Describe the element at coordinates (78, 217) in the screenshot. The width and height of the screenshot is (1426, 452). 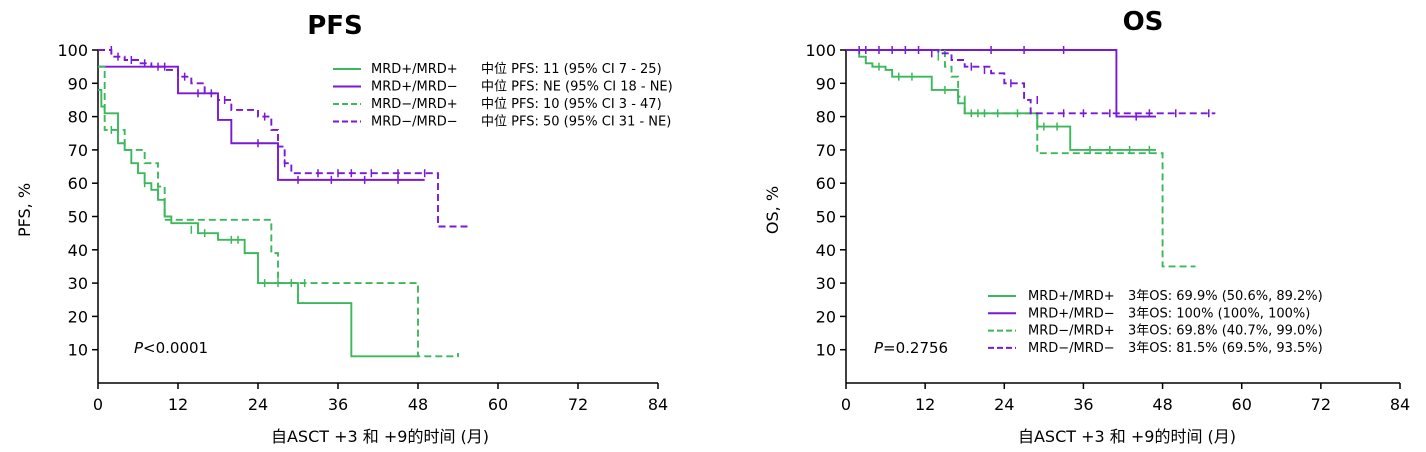
I see `pfs-y-tick-label: 50` at that location.